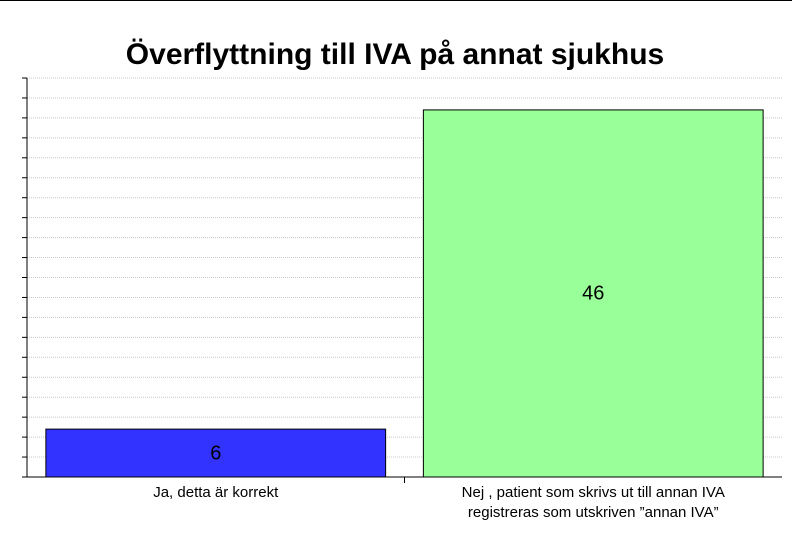  I want to click on x-tick-label: Ja, detta är korrekt, so click(216, 492).